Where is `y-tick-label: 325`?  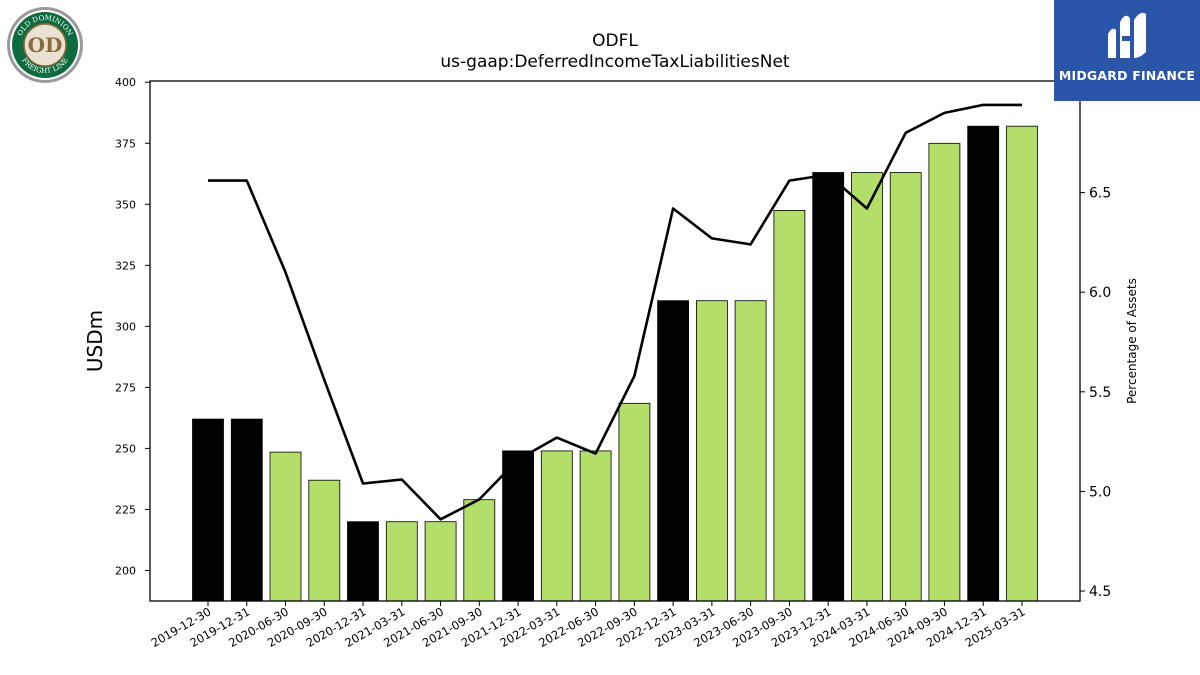 y-tick-label: 325 is located at coordinates (125, 265).